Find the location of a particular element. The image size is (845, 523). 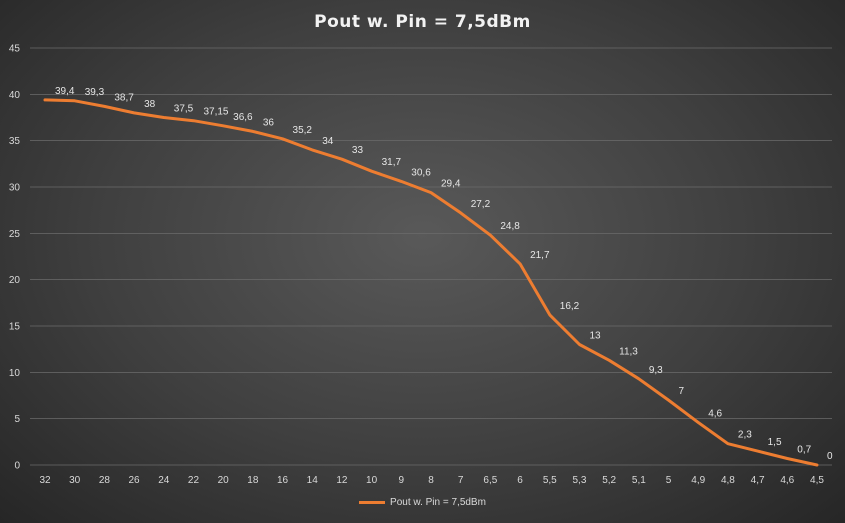

y-tick-label: 10 is located at coordinates (15, 373).